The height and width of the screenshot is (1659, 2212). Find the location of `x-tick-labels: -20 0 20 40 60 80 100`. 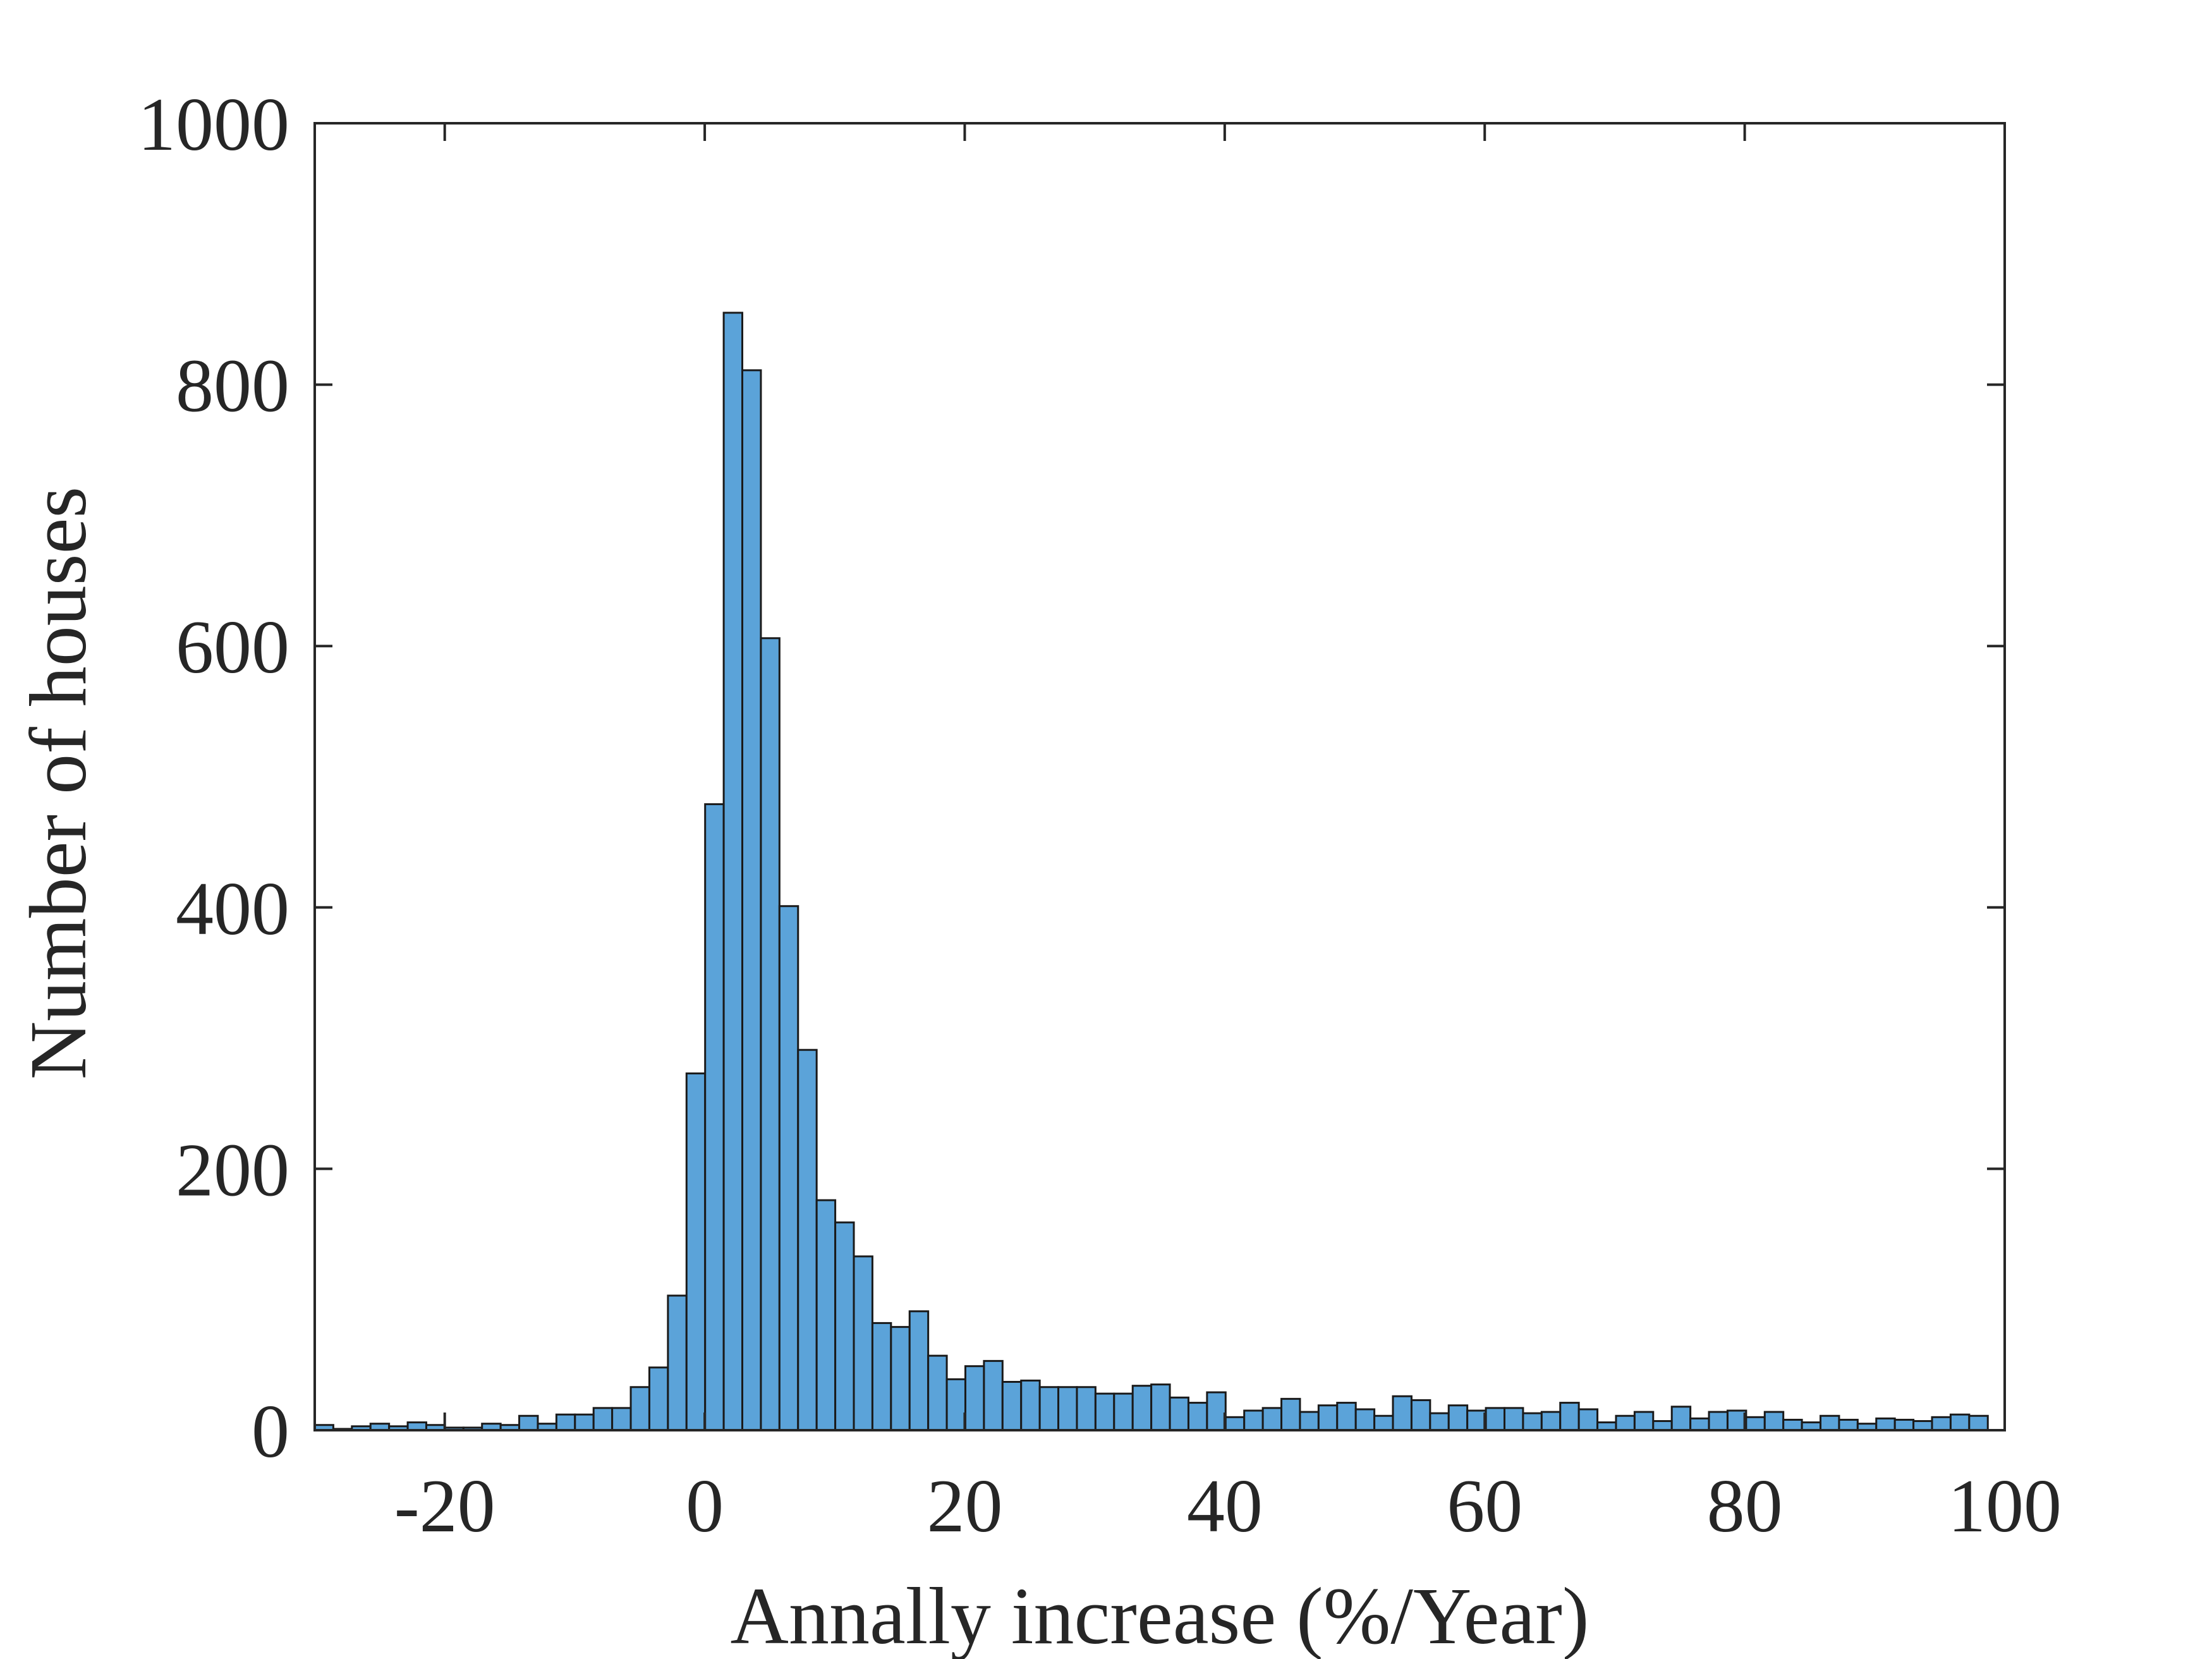

x-tick-labels: -20 0 20 40 60 80 100 is located at coordinates (1228, 1506).